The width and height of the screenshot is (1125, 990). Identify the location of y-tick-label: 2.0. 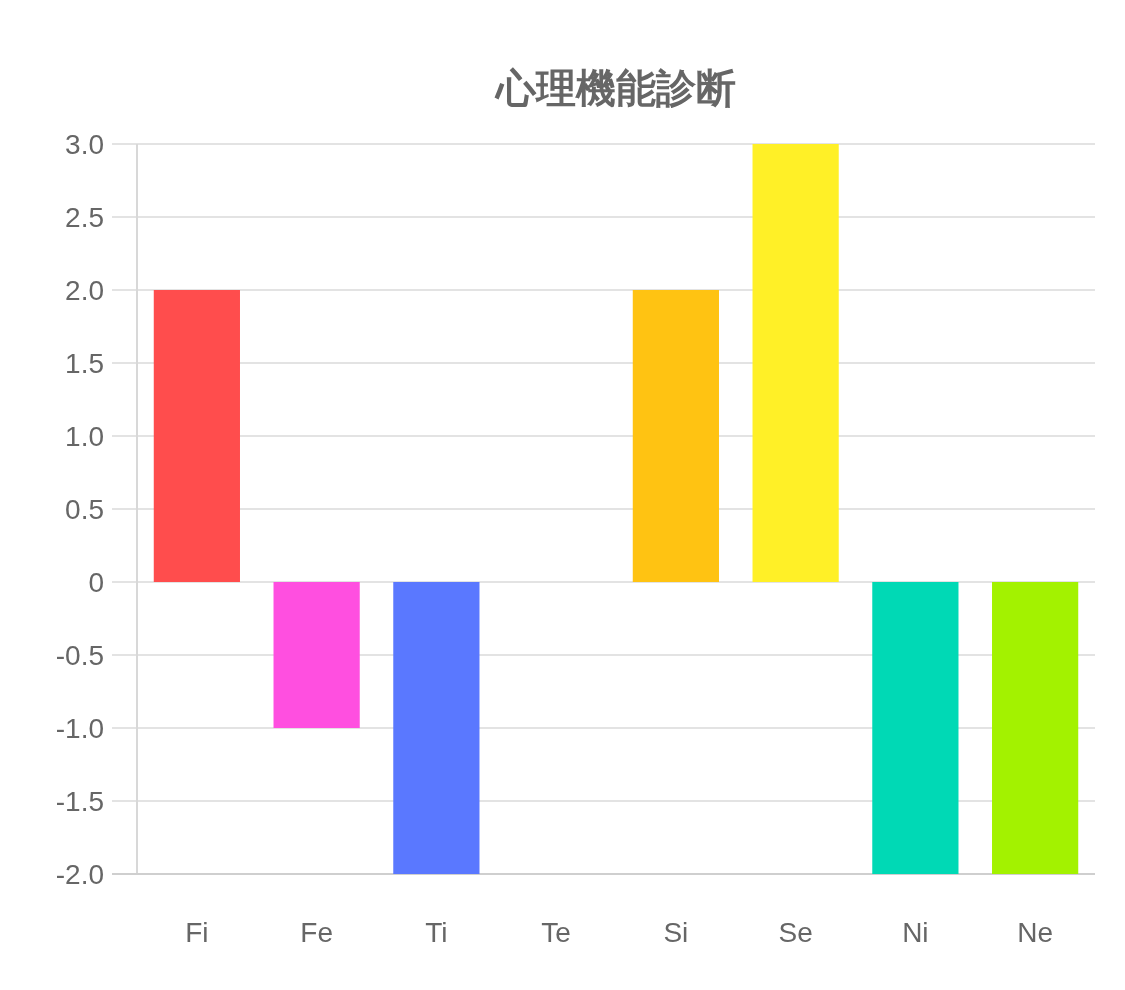
(84, 290).